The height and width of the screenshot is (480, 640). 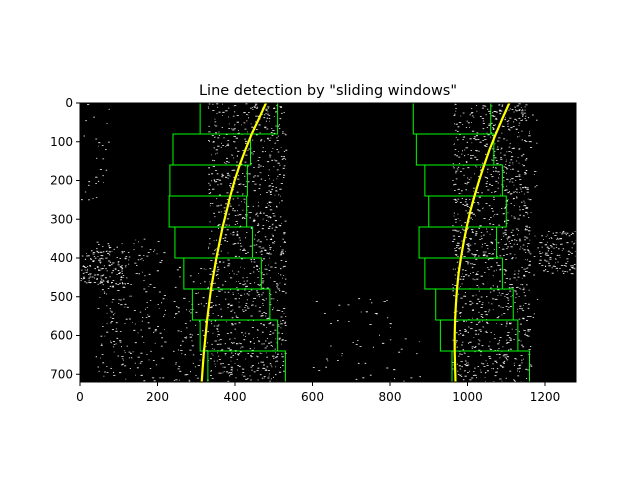 I want to click on x-tick-label: 1000, so click(x=467, y=397).